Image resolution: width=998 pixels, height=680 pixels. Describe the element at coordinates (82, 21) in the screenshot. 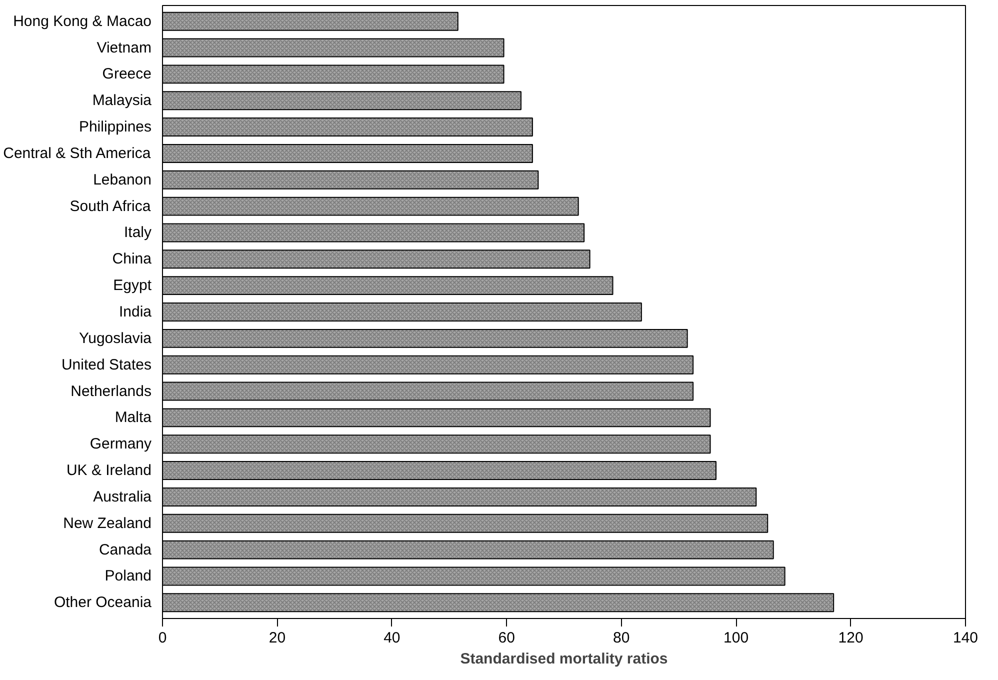

I see `y-tick-label: Hong Kong & Macao` at that location.